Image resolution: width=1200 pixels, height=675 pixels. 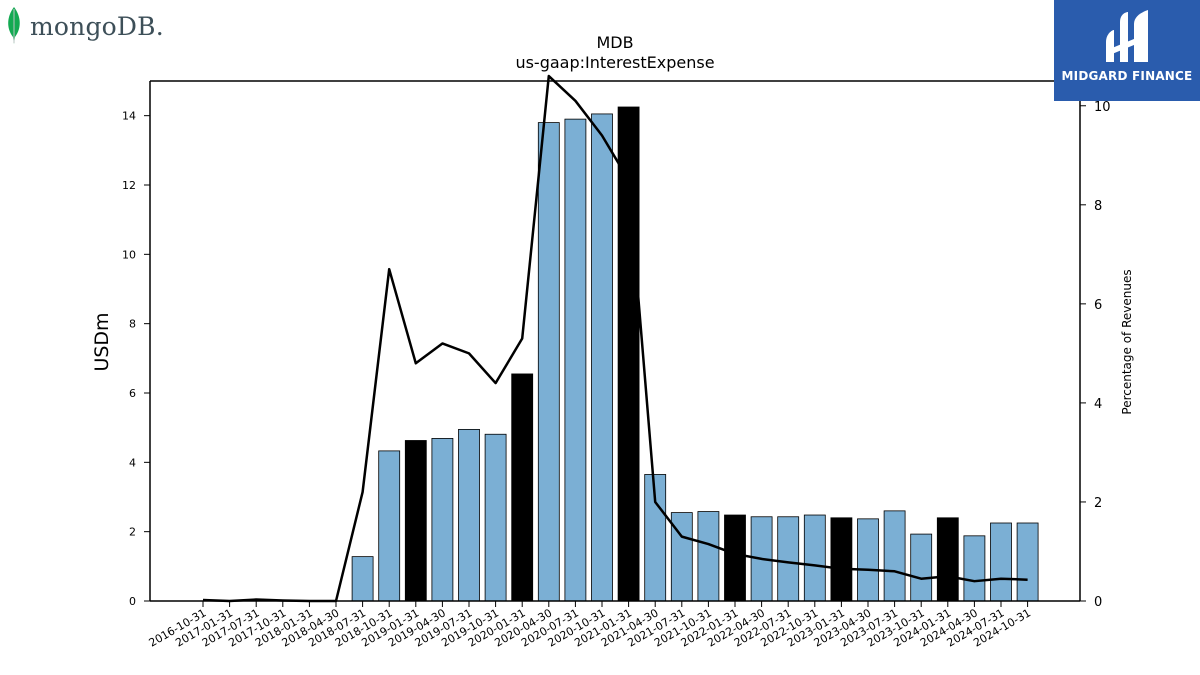 What do you see at coordinates (1098, 503) in the screenshot?
I see `y2-tick-label: 2` at bounding box center [1098, 503].